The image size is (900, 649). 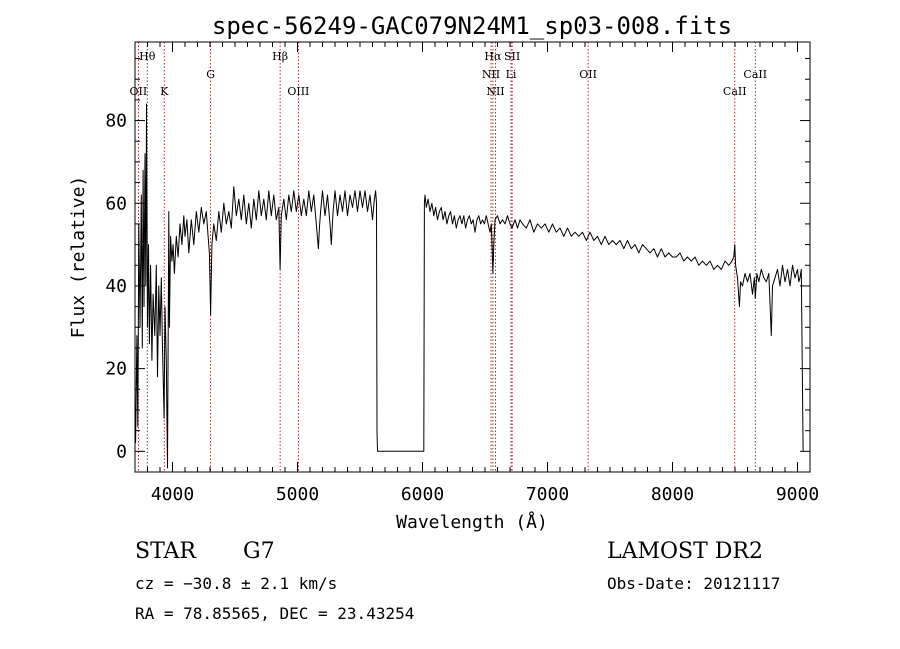 I want to click on survey-label: LAMOST DR2, so click(x=685, y=551).